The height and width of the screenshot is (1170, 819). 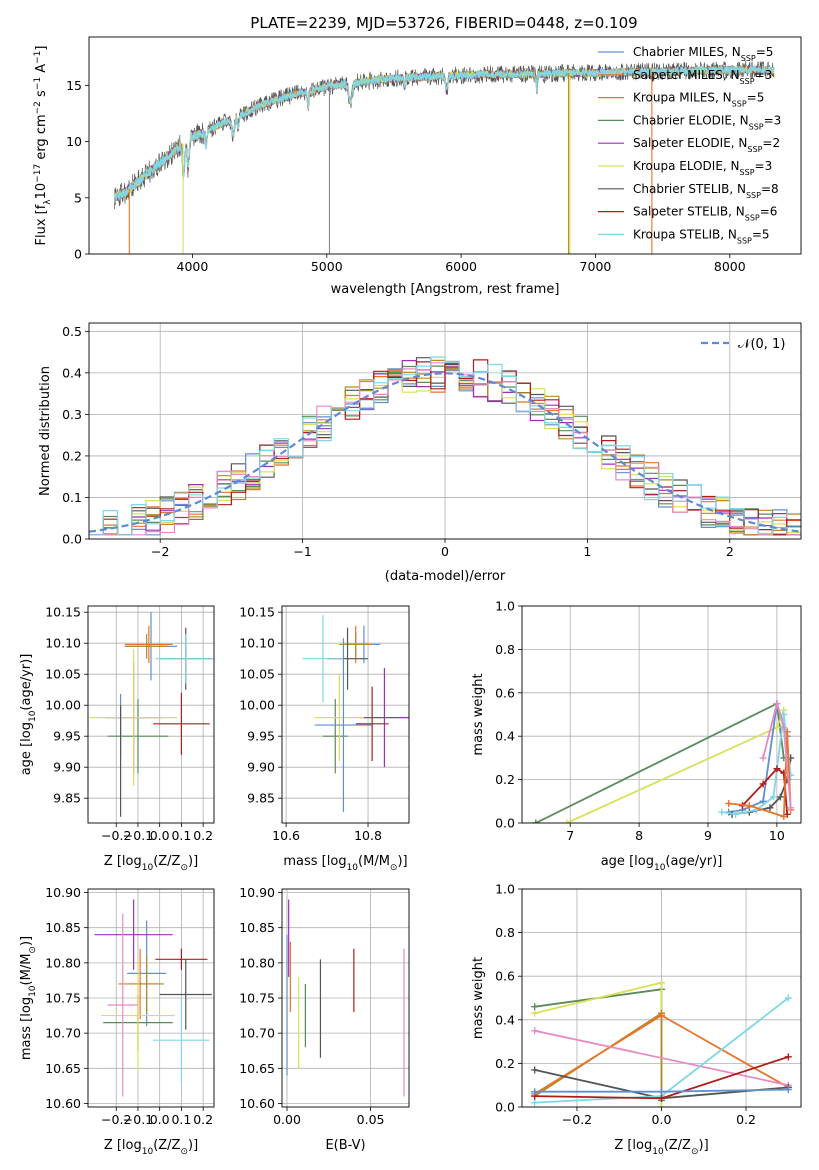 I want to click on legend-label: Chabrier STELIB, NSSP=8, so click(x=706, y=191).